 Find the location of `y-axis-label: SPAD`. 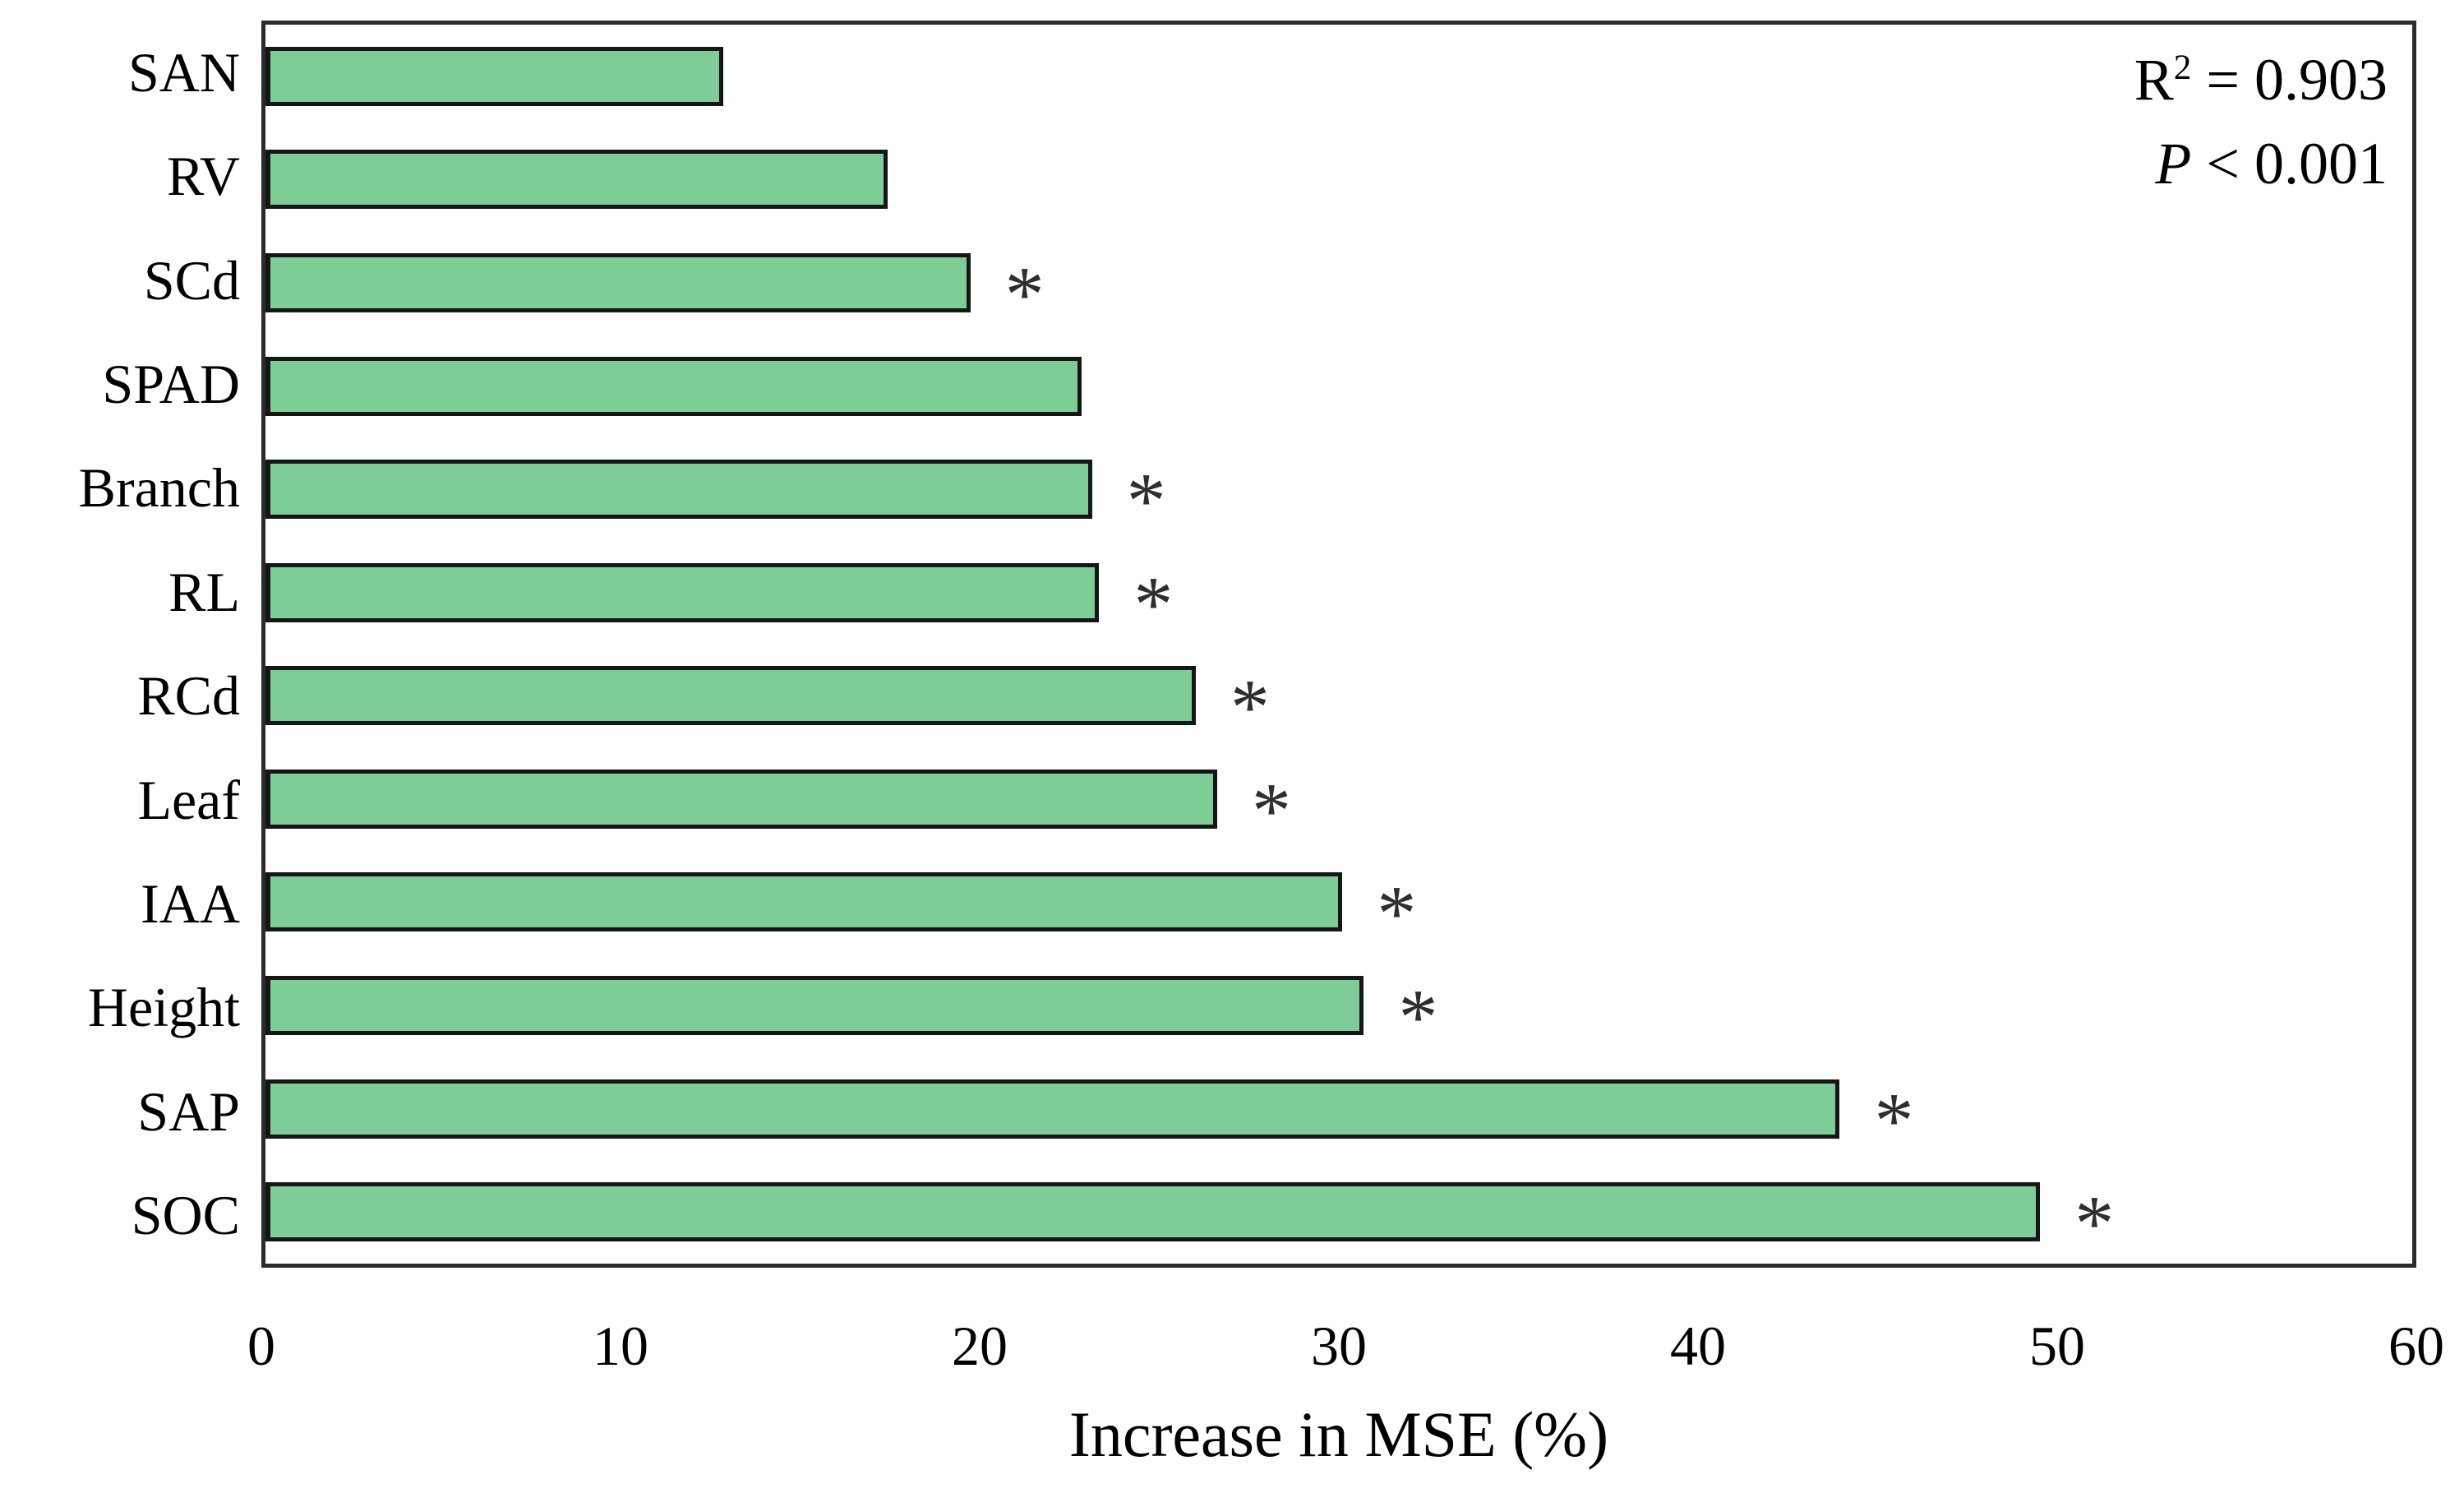

y-axis-label: SPAD is located at coordinates (171, 383).